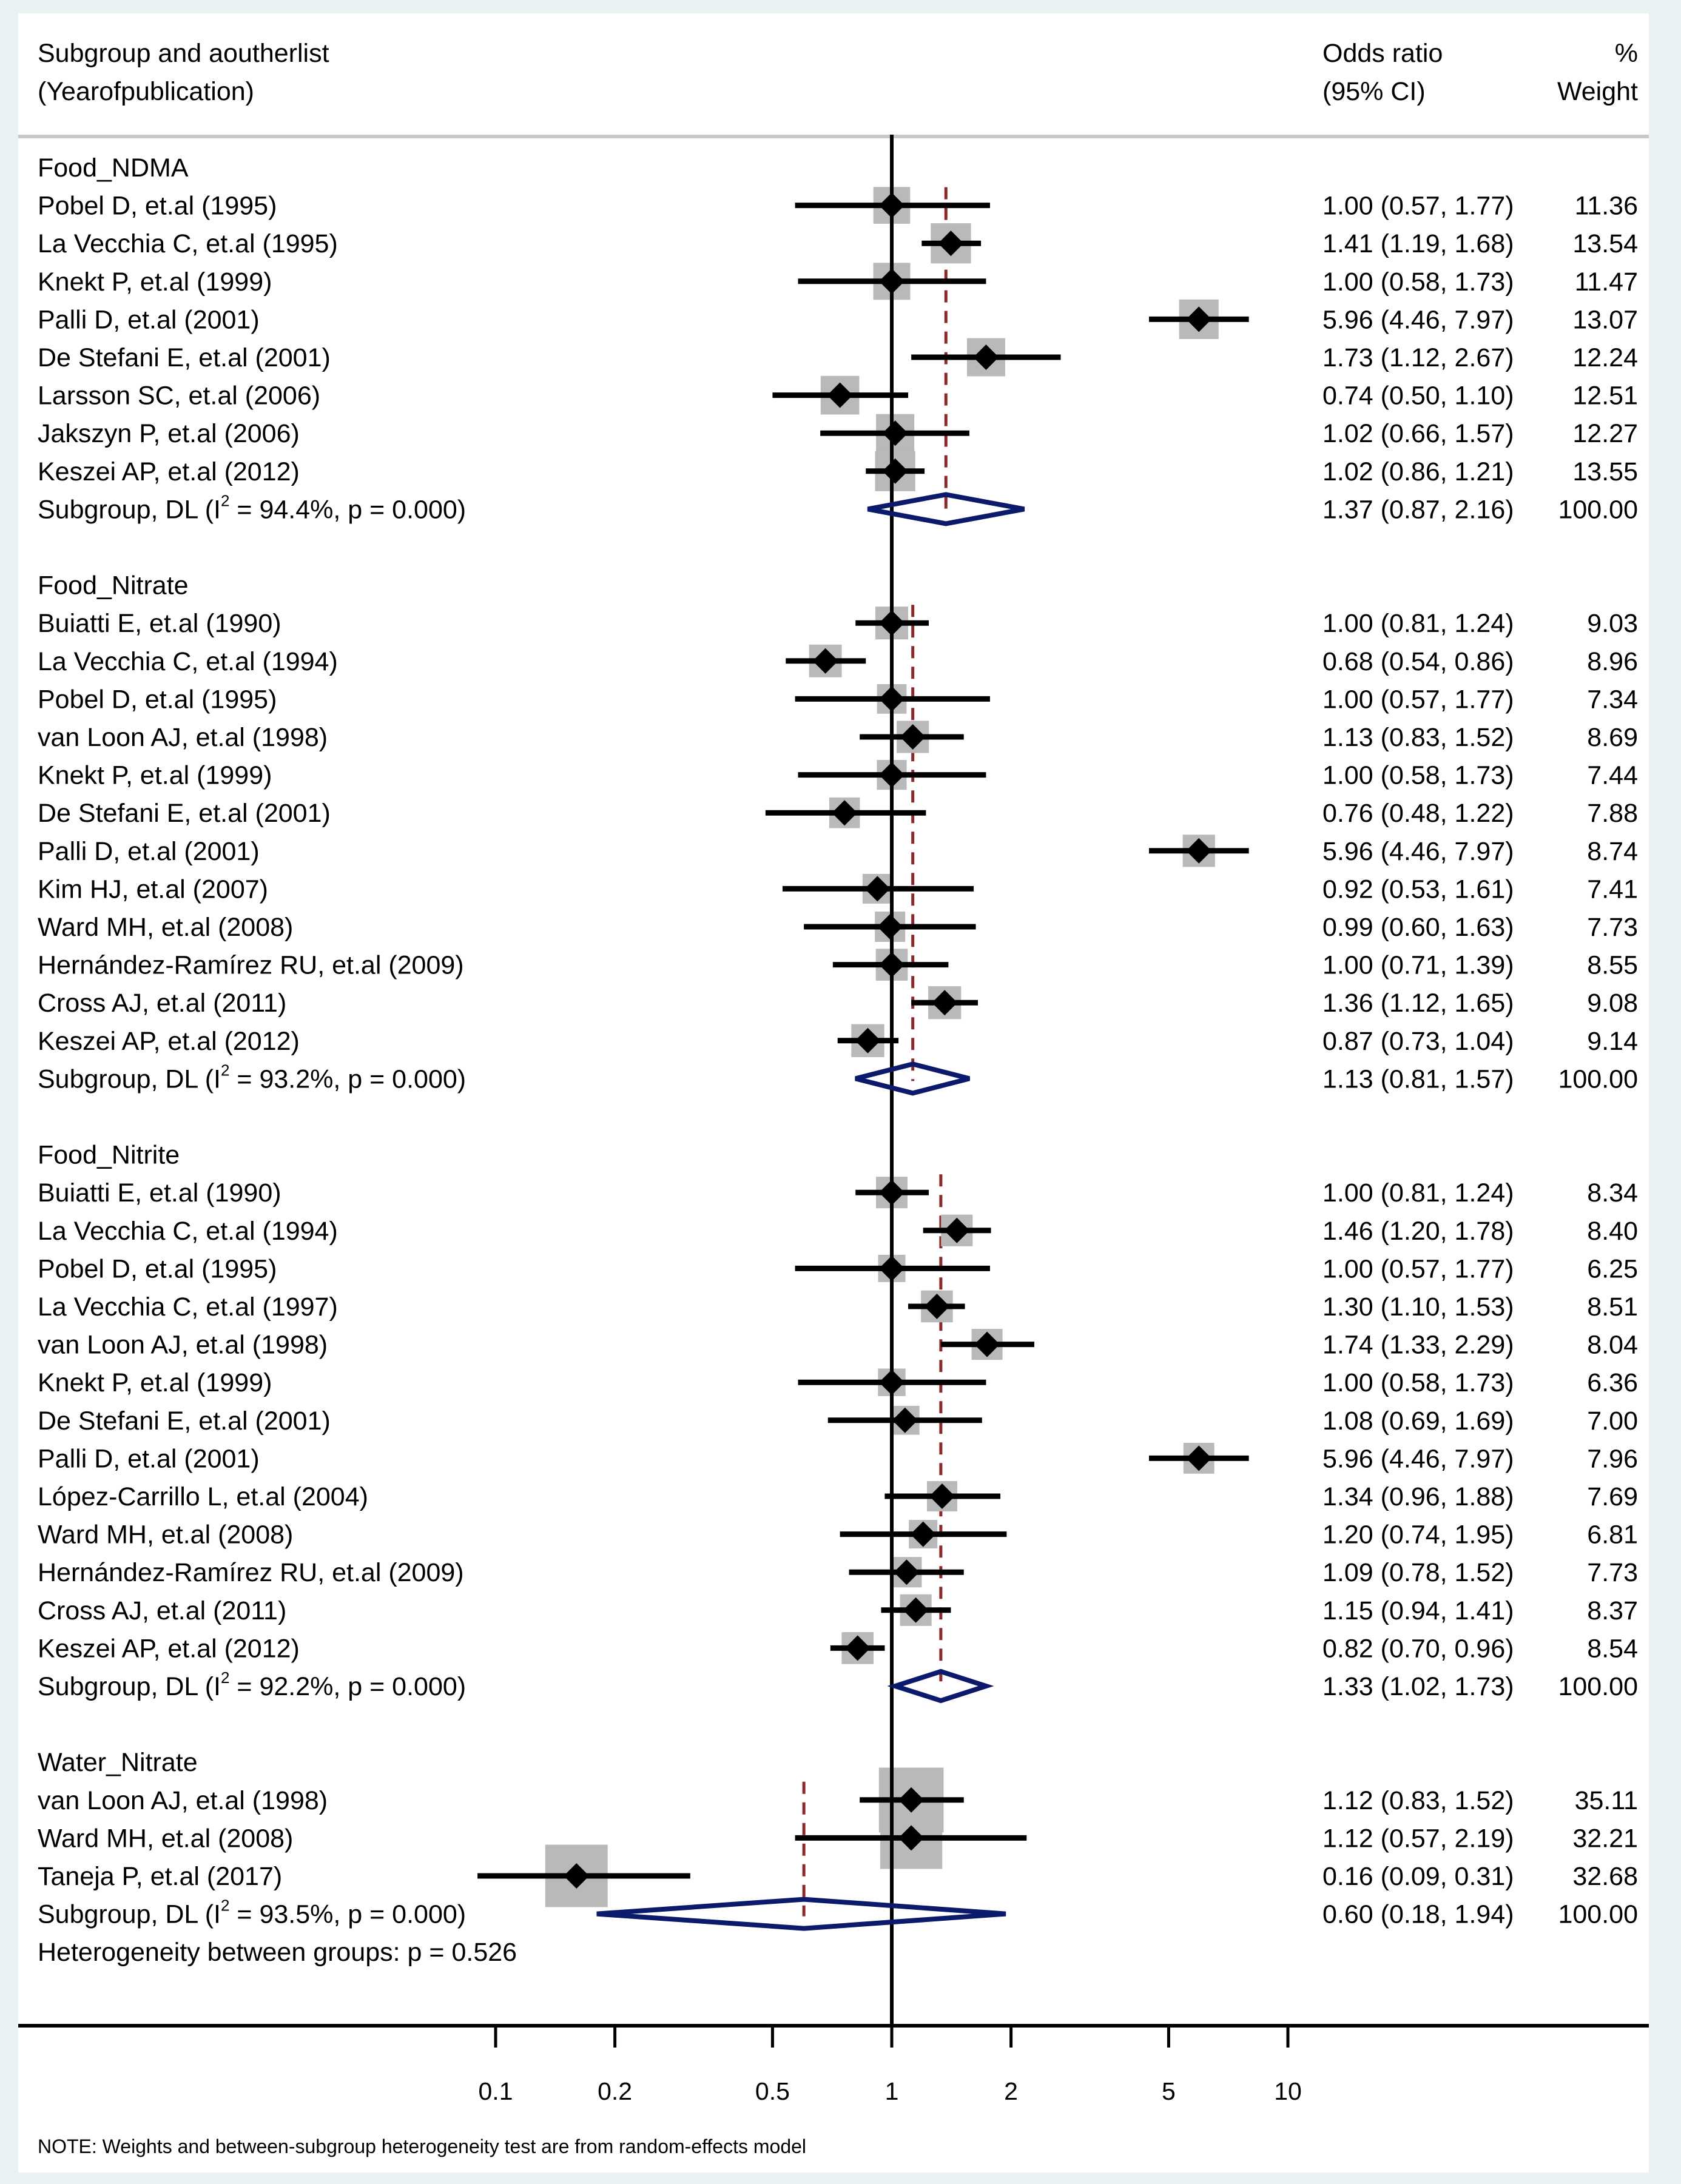  Describe the element at coordinates (1605, 1876) in the screenshot. I see `study-weight: 32.68` at that location.